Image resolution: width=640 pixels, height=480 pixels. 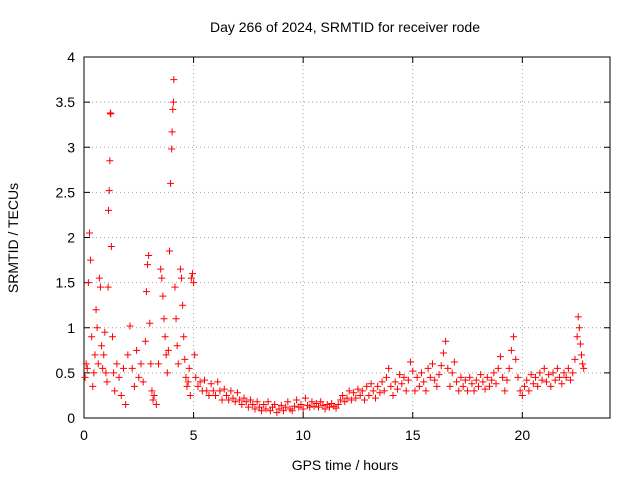 I want to click on y-tick-label: 2.5, so click(x=66, y=192).